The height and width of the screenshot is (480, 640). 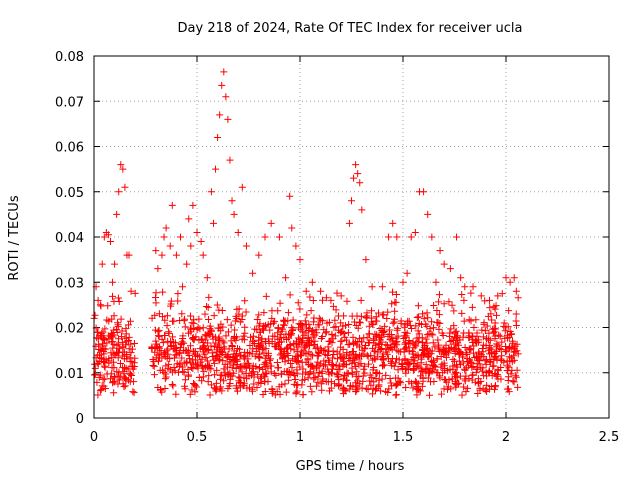 What do you see at coordinates (69, 238) in the screenshot?
I see `y-tick-label: 0.04` at bounding box center [69, 238].